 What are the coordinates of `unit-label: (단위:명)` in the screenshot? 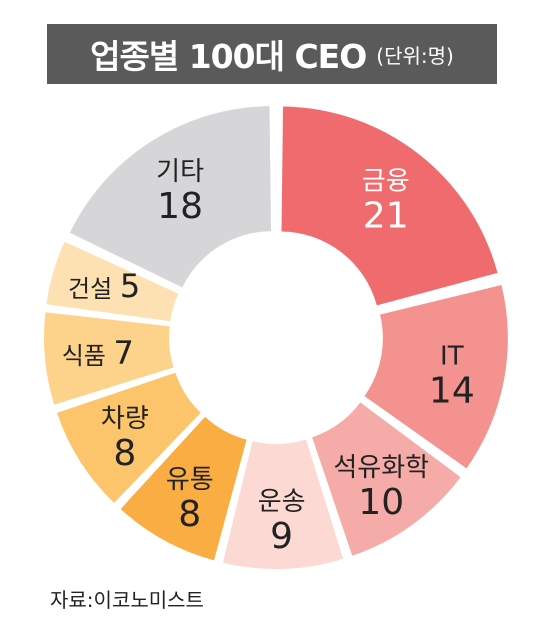 It's located at (415, 55).